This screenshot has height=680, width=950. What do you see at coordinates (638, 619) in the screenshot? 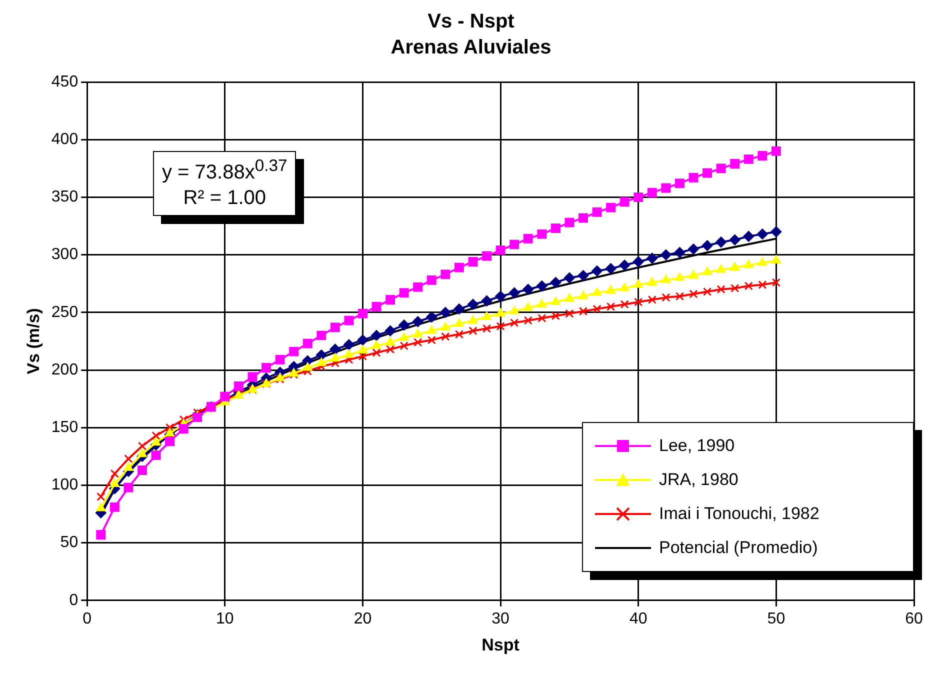
I see `x-tick-label: 40` at bounding box center [638, 619].